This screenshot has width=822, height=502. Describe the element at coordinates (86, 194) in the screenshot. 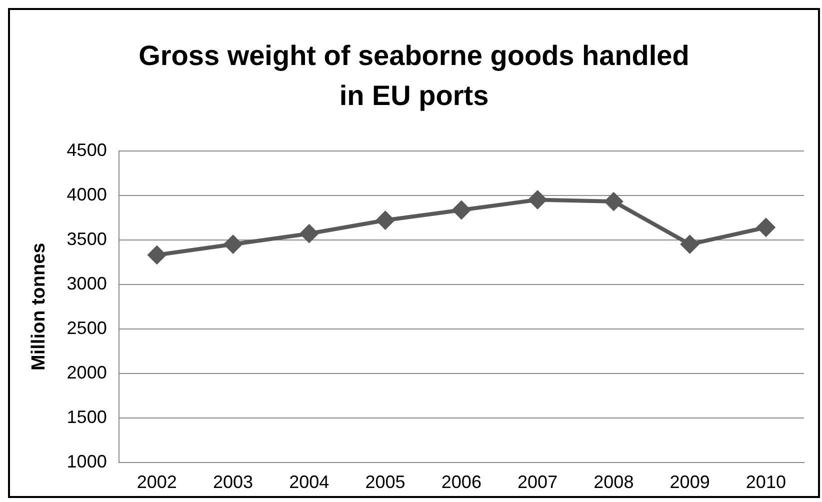

I see `y-tick-label: 4000` at that location.